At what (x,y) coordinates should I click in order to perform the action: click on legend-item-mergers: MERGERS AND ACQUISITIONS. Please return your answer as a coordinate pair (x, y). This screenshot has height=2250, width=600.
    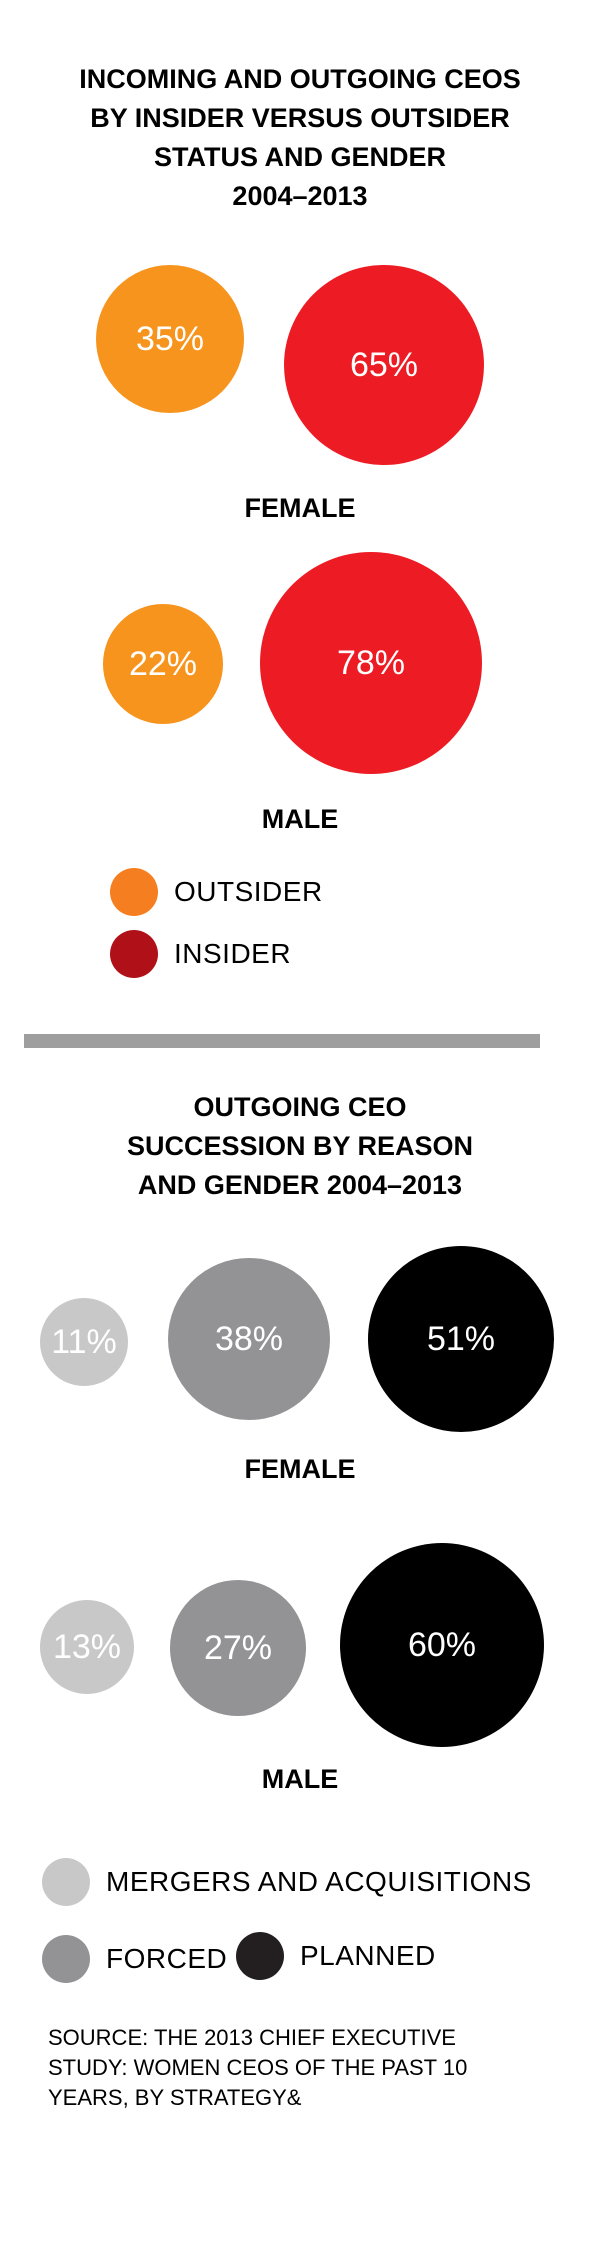
    Looking at the image, I should click on (287, 1882).